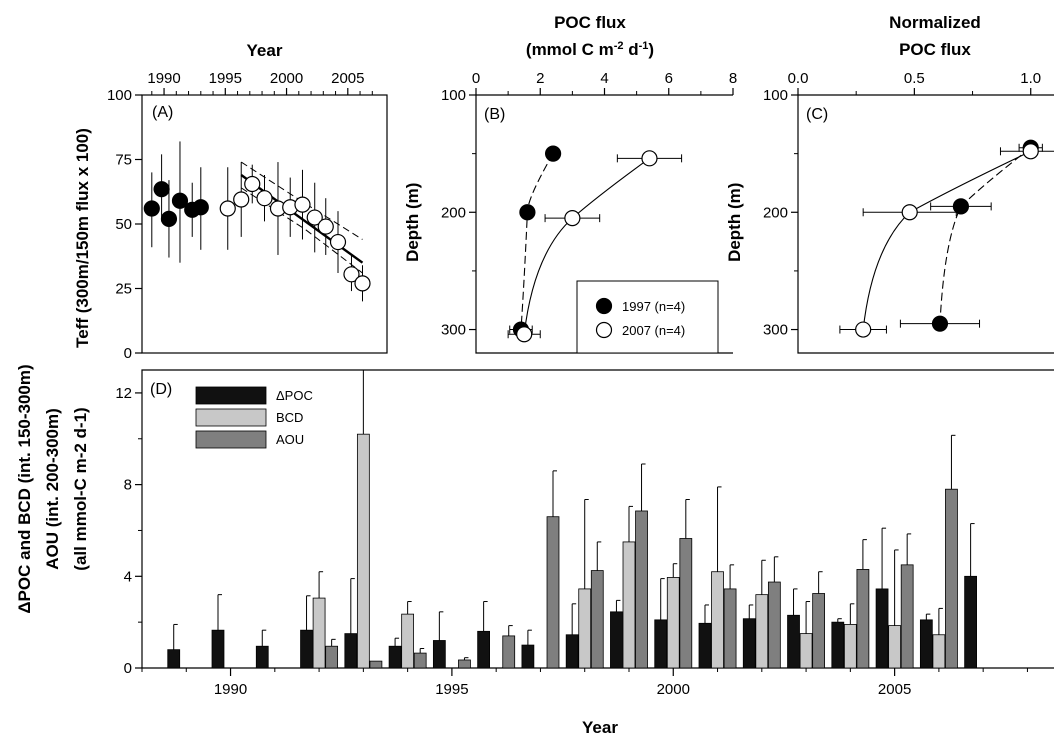 Image resolution: width=1054 pixels, height=743 pixels. Describe the element at coordinates (935, 22) in the screenshot. I see `panel-c-xlabel: Normalized` at that location.